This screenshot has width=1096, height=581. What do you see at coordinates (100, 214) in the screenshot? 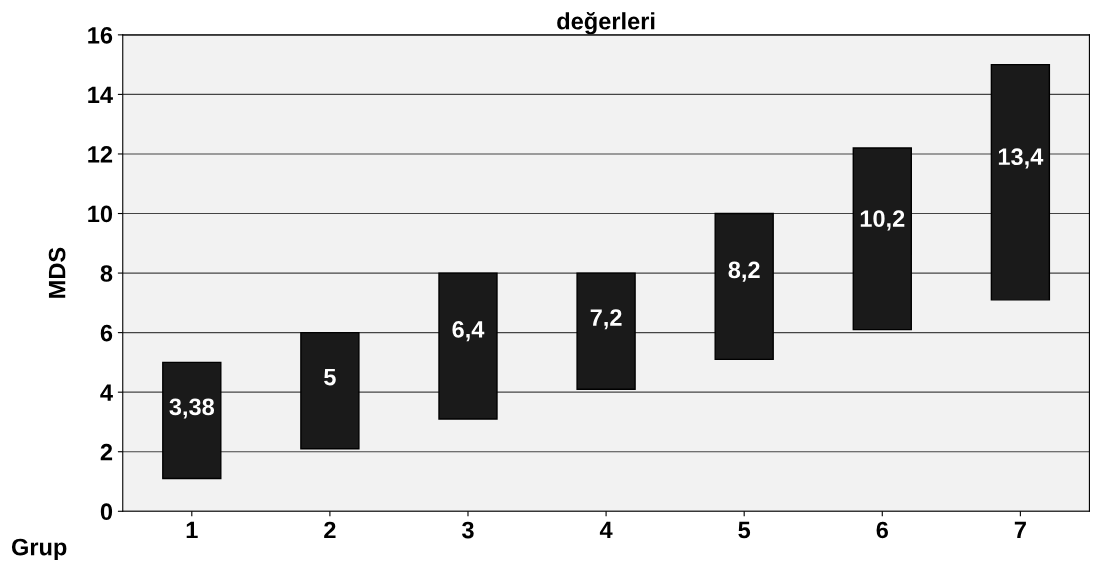
I see `y-tick-label: 10` at bounding box center [100, 214].